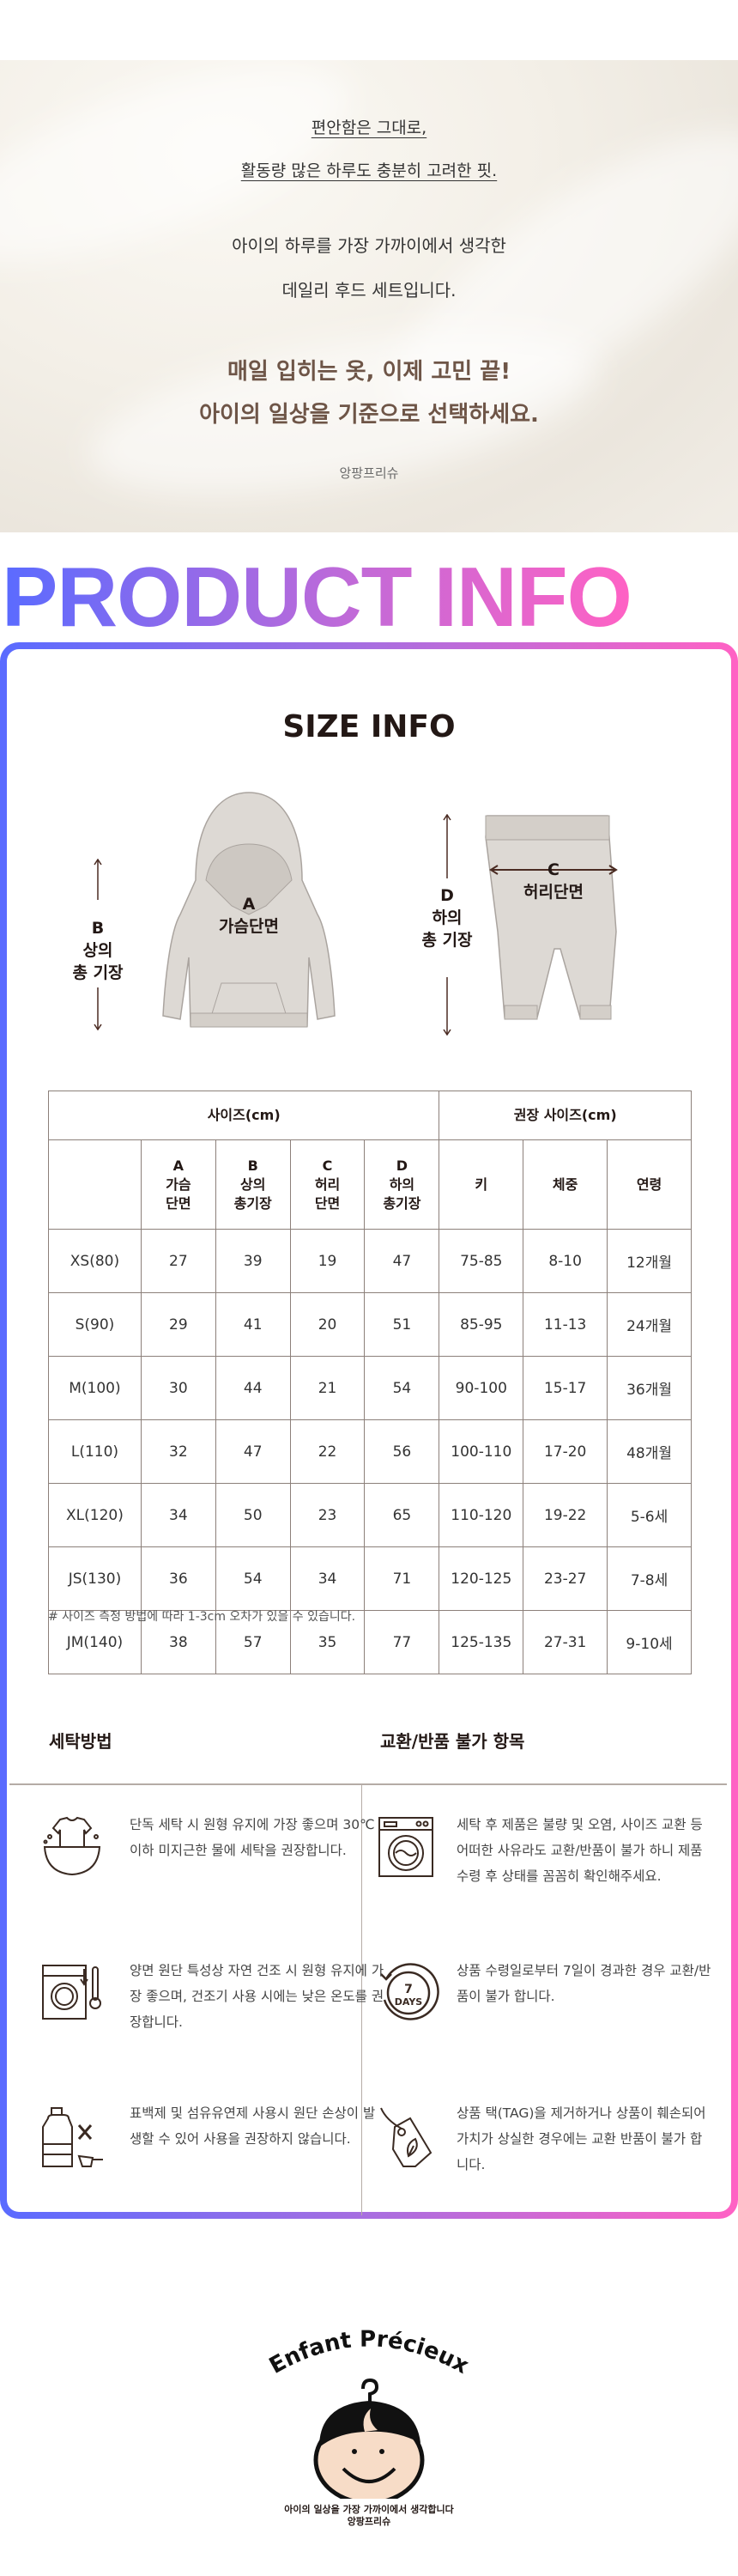  What do you see at coordinates (565, 1388) in the screenshot?
I see `table-cell: 15-17` at bounding box center [565, 1388].